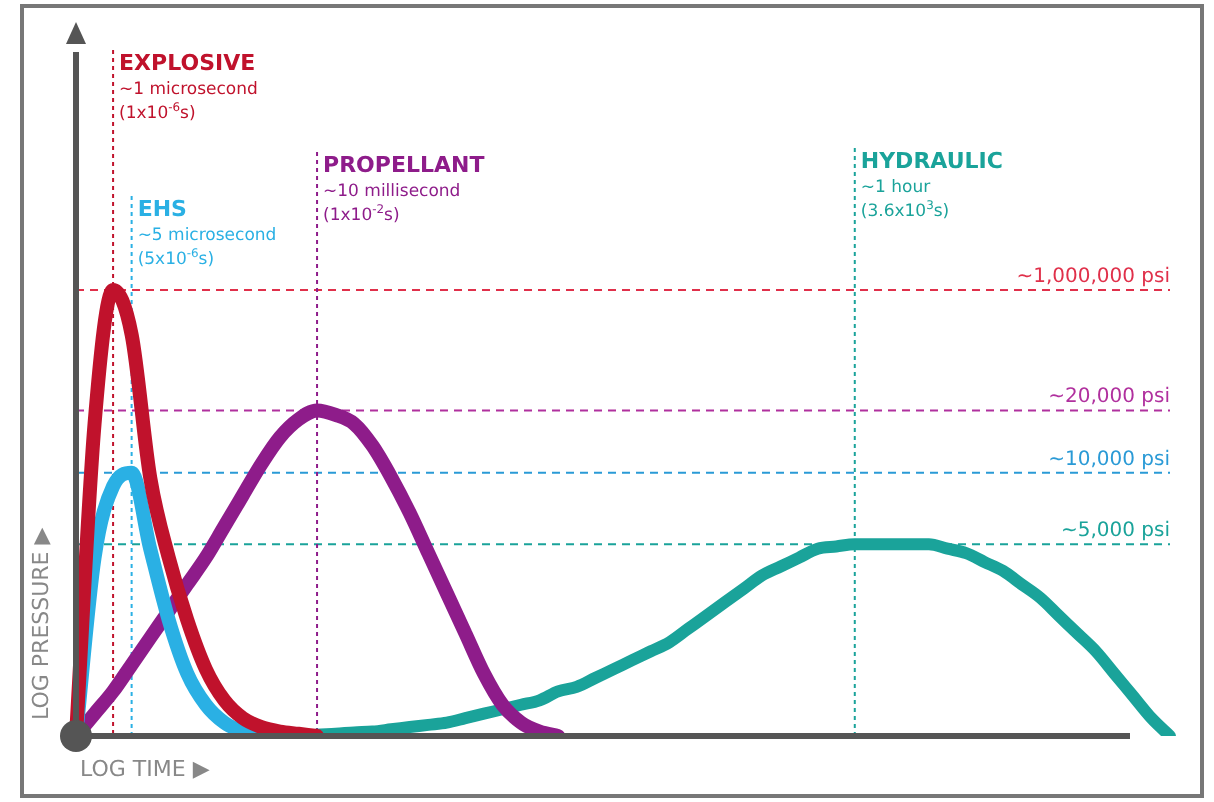 Image resolution: width=1214 pixels, height=802 pixels. What do you see at coordinates (1093, 277) in the screenshot?
I see `ref-line-label: ~1,000,000 psi` at bounding box center [1093, 277].